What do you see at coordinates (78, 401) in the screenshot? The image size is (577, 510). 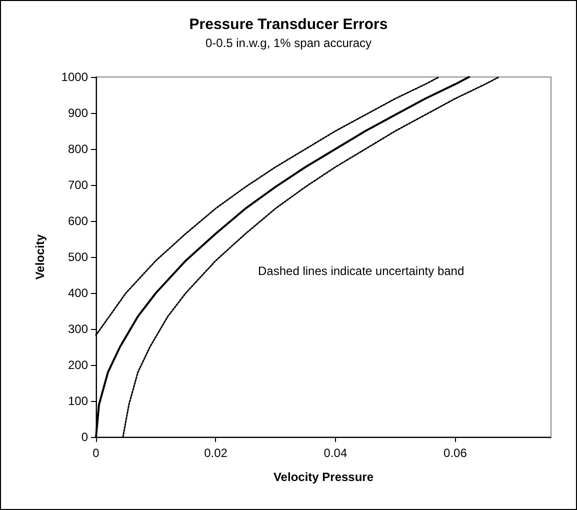 I see `y-tick-label: 100` at bounding box center [78, 401].